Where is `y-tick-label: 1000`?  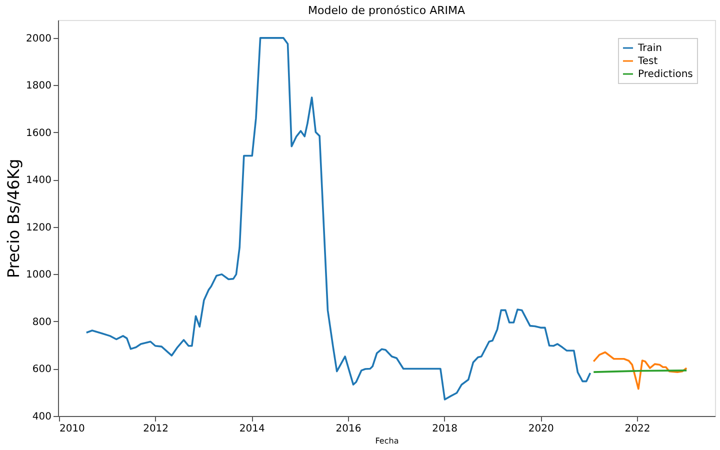 y-tick-label: 1000 is located at coordinates (39, 275).